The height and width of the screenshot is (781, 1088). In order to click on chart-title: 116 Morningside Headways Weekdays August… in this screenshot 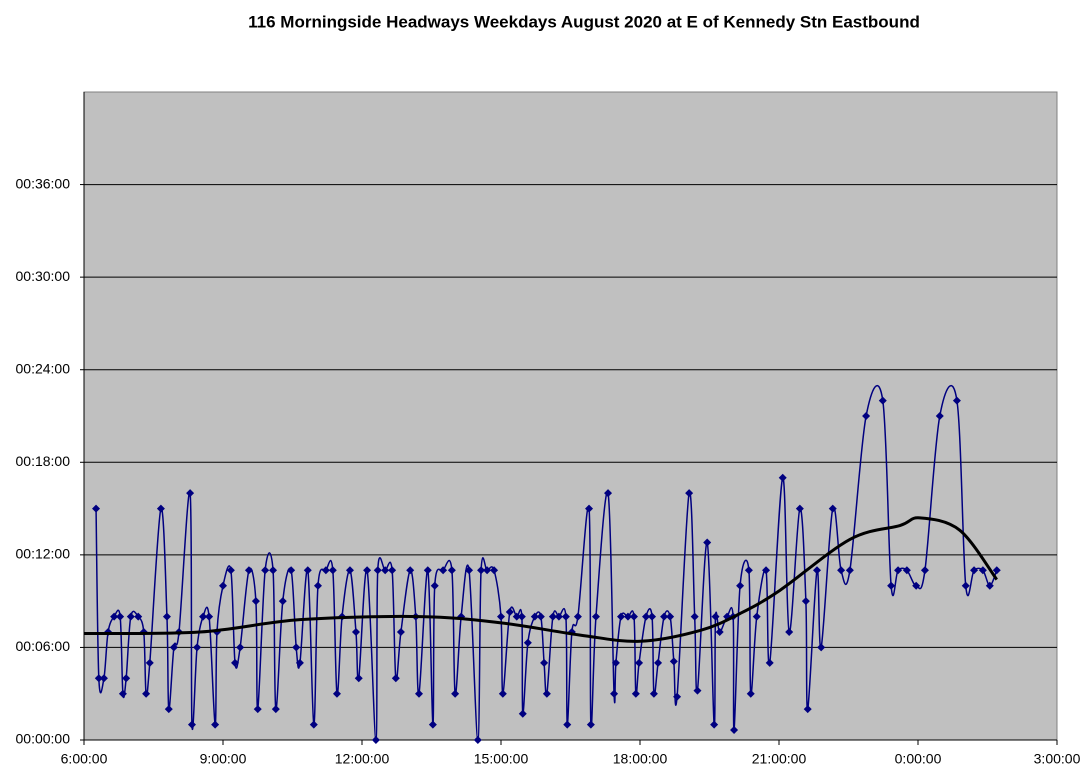, I will do `click(584, 21)`.